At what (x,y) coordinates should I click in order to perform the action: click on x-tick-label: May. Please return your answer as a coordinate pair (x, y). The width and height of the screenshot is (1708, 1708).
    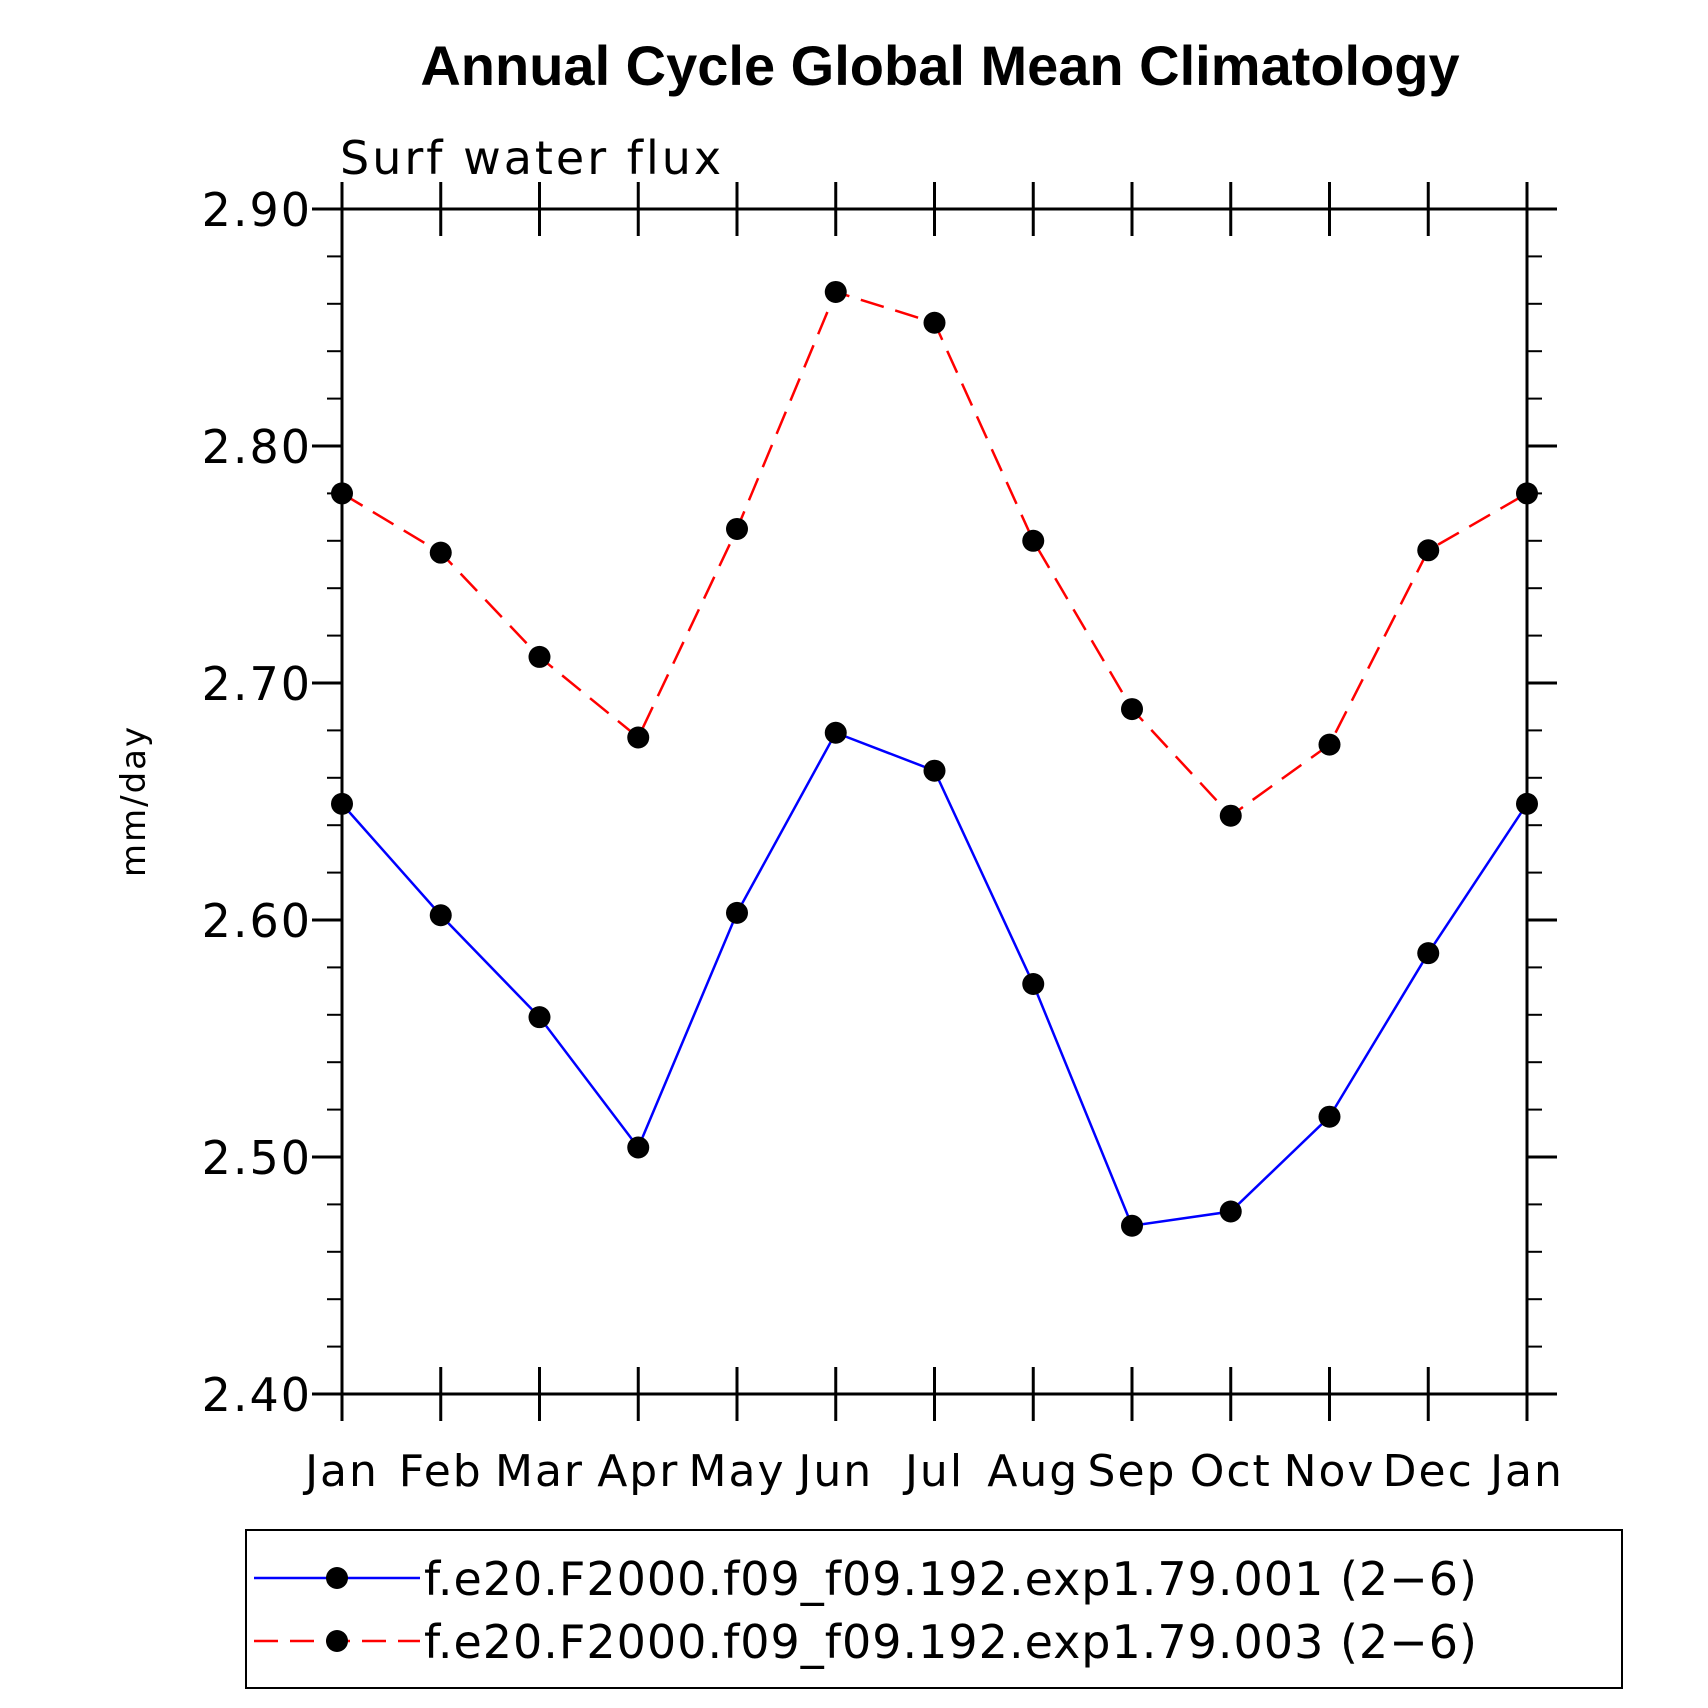
    Looking at the image, I should click on (737, 1471).